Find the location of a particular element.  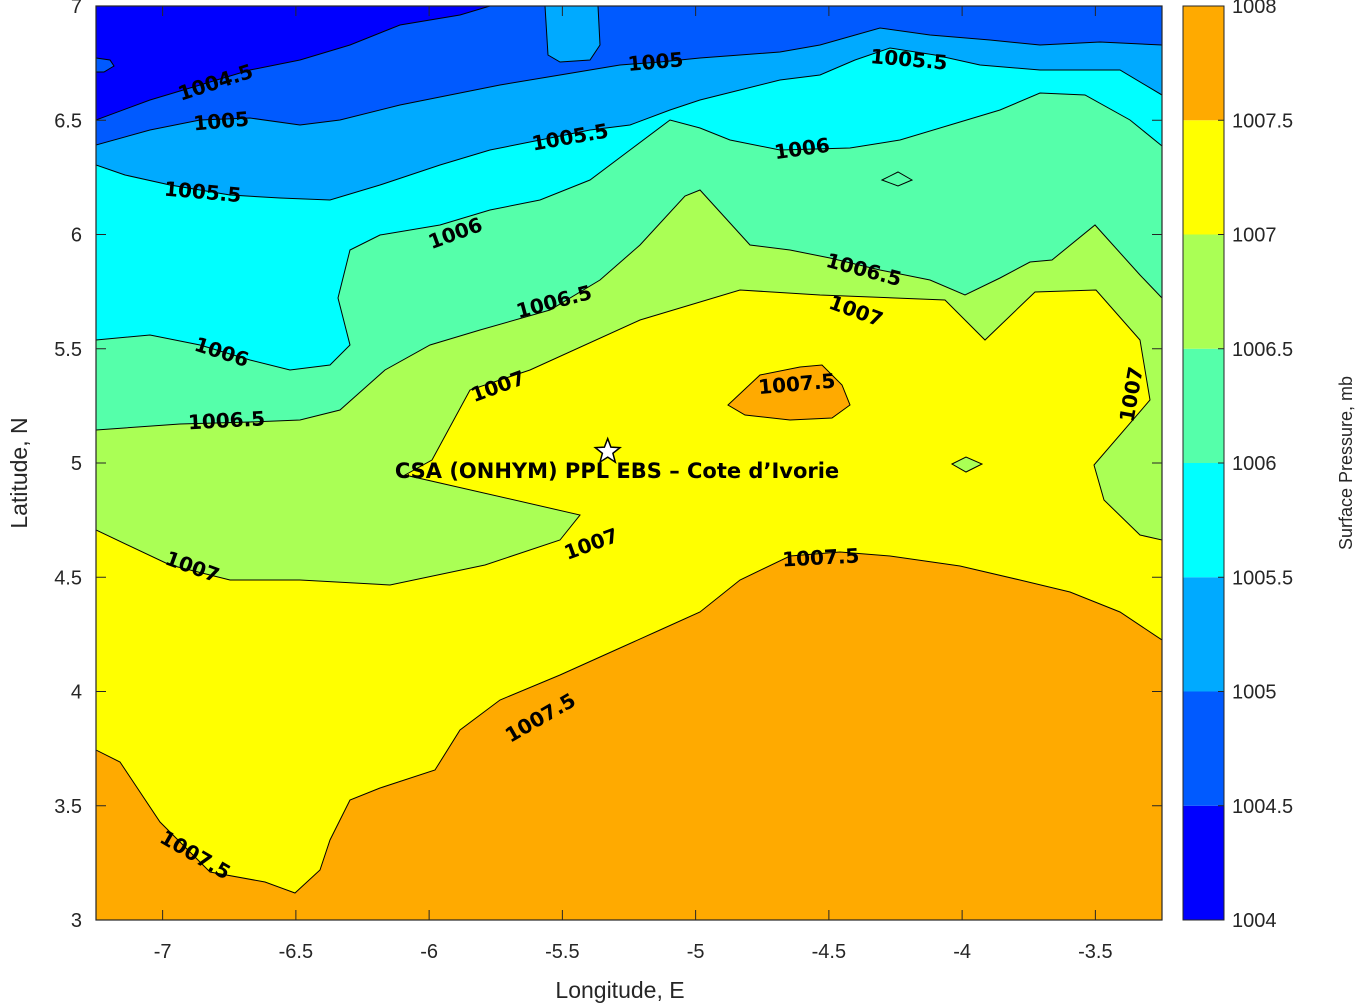

x-tick-label: -5 is located at coordinates (696, 952).